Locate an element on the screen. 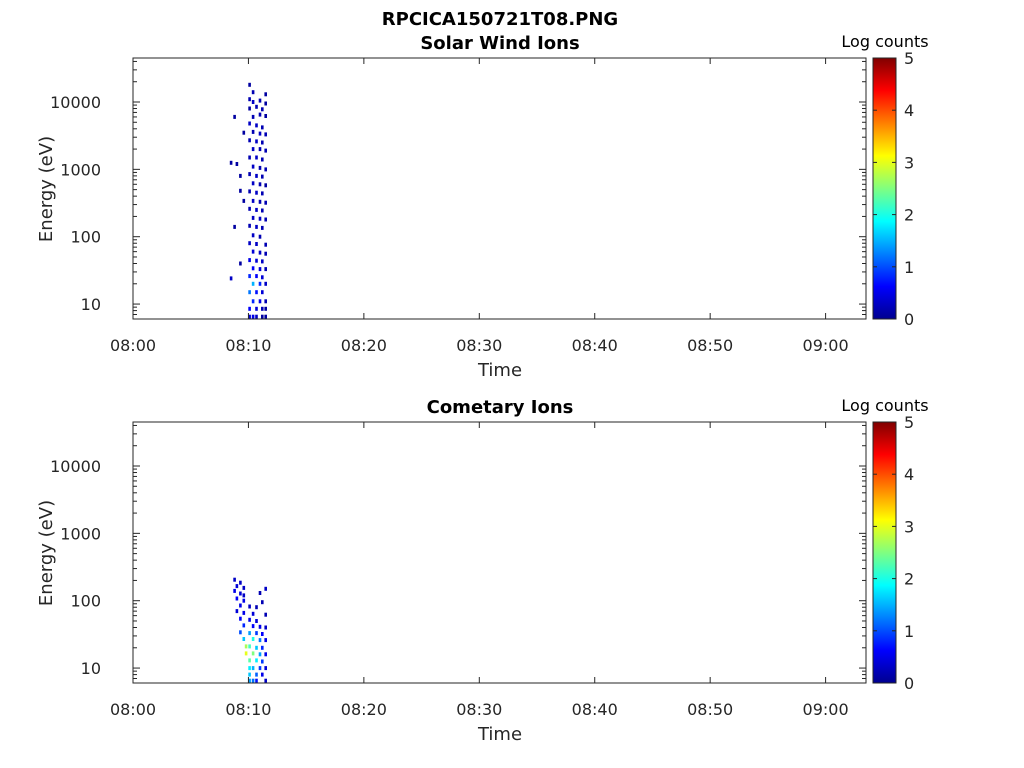 This screenshot has height=768, width=1024. x-tick-label: 08:10 is located at coordinates (248, 345).